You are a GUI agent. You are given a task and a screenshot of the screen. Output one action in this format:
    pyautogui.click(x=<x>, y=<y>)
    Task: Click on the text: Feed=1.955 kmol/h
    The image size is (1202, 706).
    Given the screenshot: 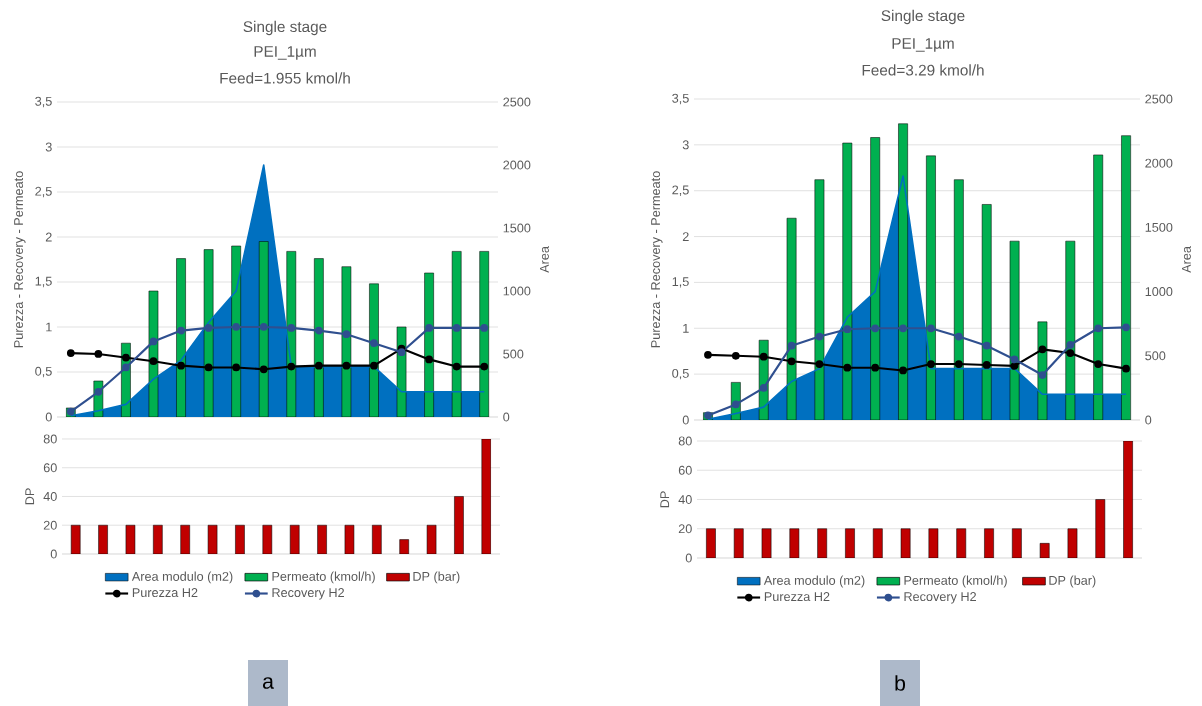 What is the action you would take?
    pyautogui.click(x=285, y=78)
    